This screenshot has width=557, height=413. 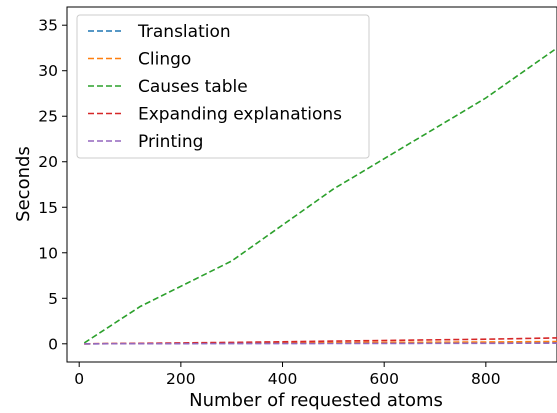 I want to click on x-tick-label: 600, so click(x=384, y=379).